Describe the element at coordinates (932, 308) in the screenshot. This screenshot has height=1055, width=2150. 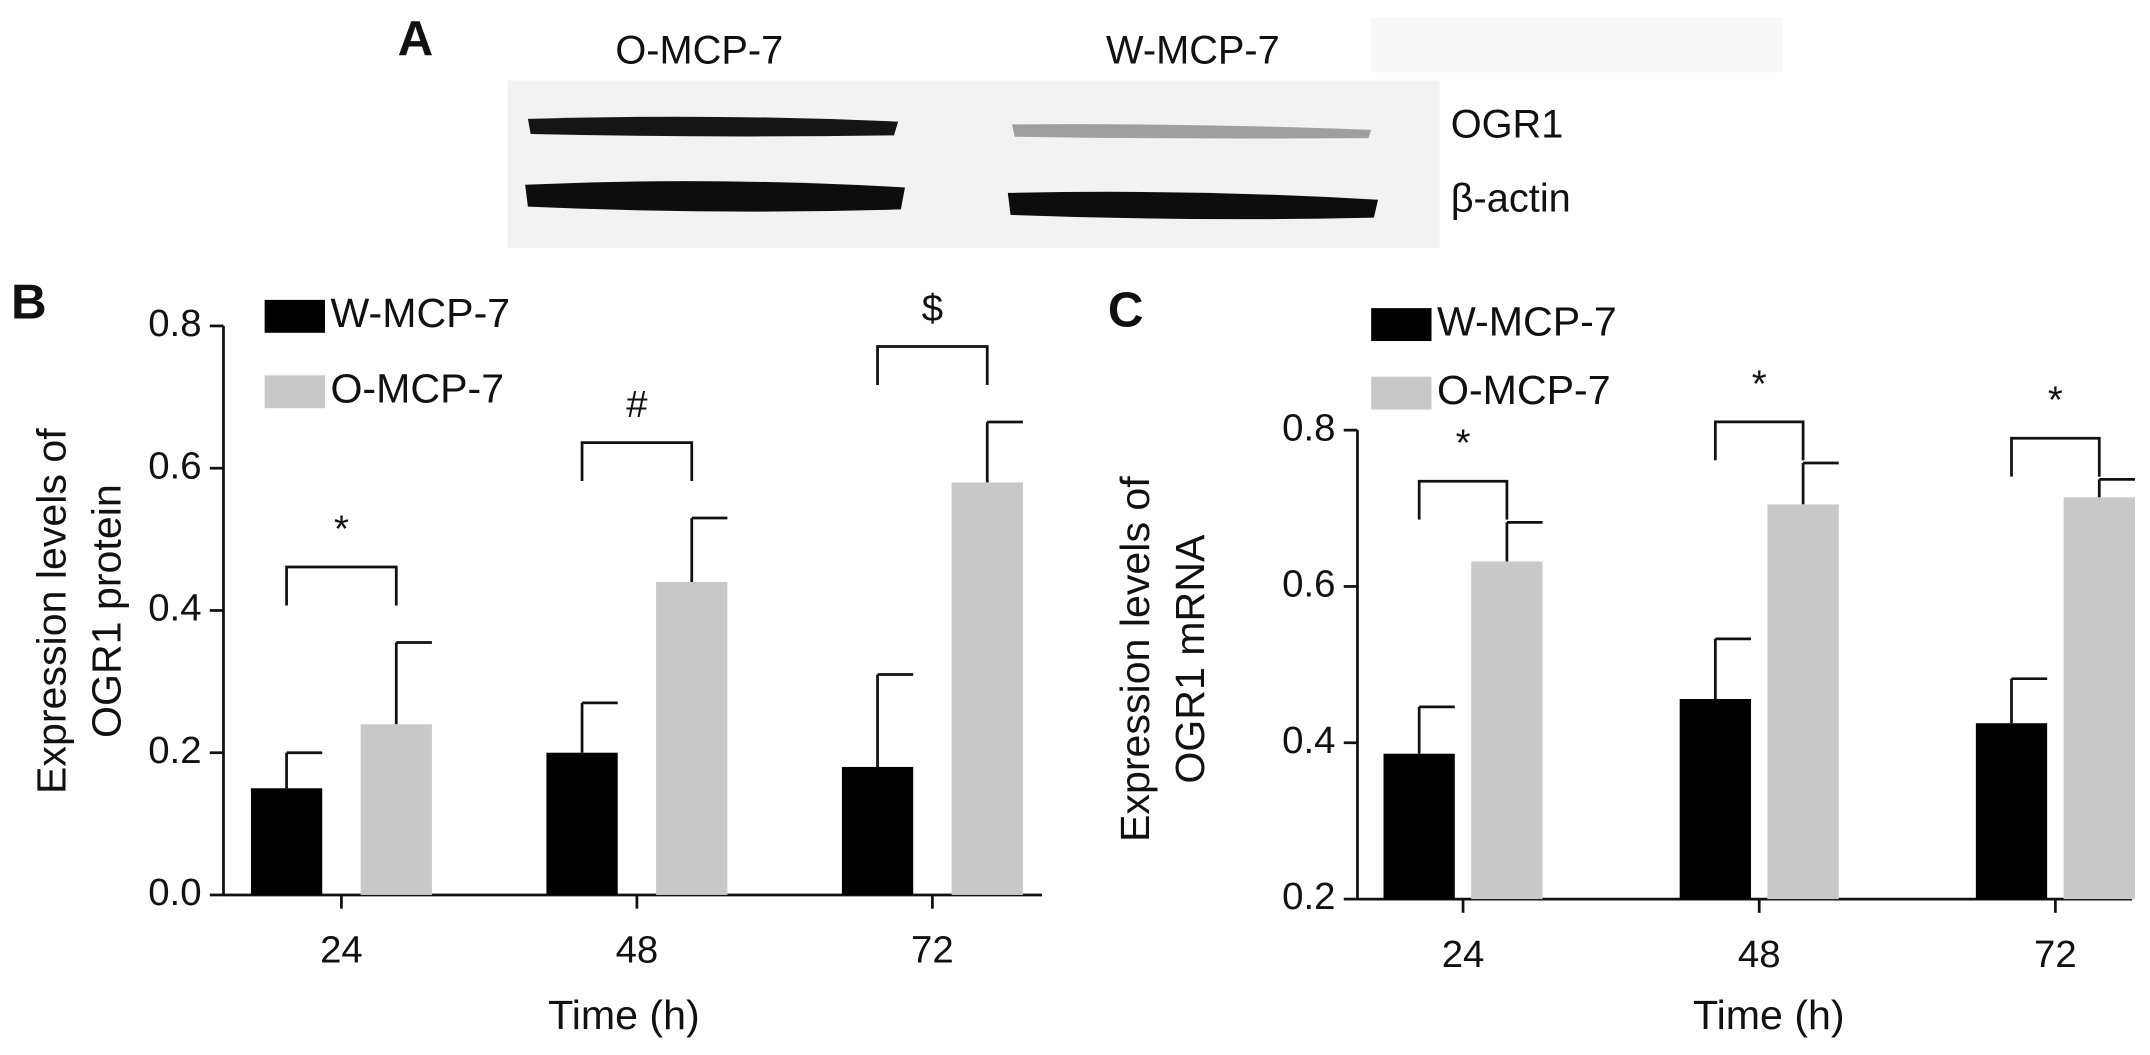
I see `significance-mark: $` at that location.